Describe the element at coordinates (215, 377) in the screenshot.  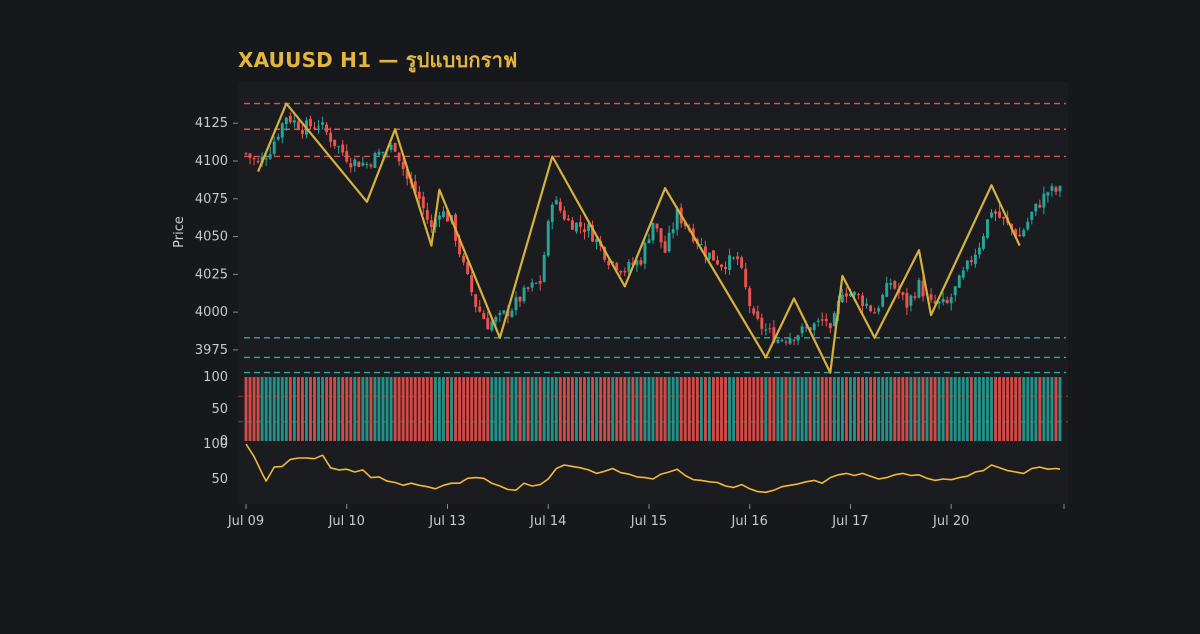
I see `volume-tick-label: 100` at that location.